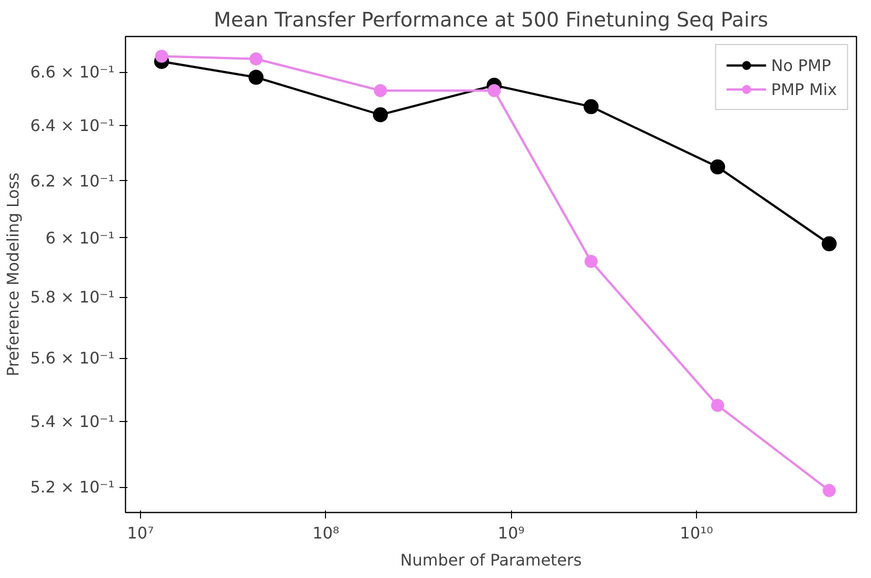 The width and height of the screenshot is (871, 578). Describe the element at coordinates (72, 421) in the screenshot. I see `y-tick-label: 5.4 × 10⁻¹` at that location.